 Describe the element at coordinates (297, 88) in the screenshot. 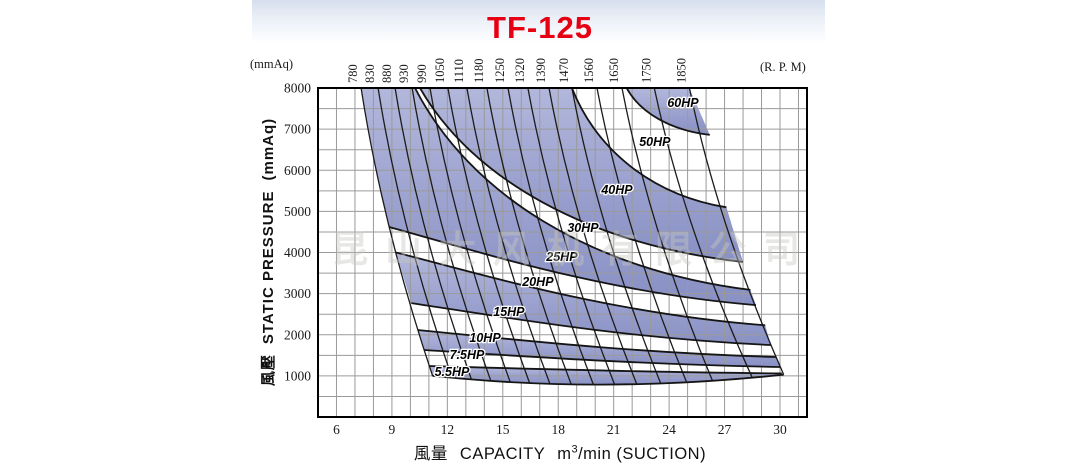

I see `y-tick-label: 8000` at that location.